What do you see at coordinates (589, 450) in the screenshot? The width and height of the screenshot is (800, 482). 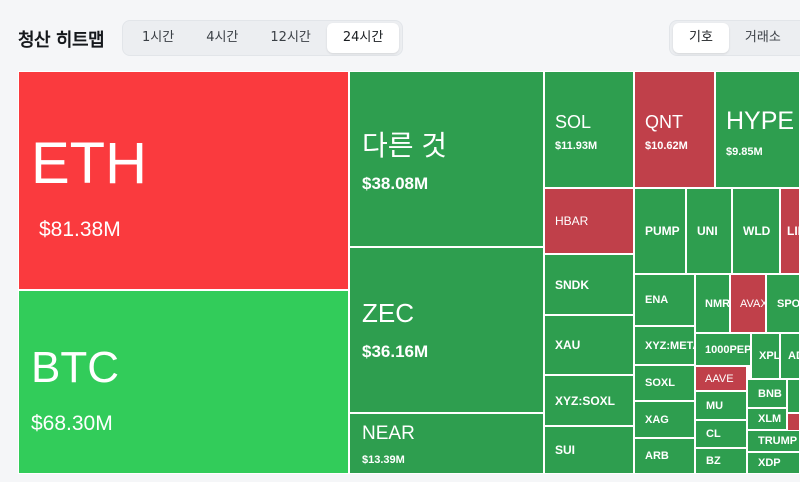 I see `heatmap-tile-sui: SUI` at bounding box center [589, 450].